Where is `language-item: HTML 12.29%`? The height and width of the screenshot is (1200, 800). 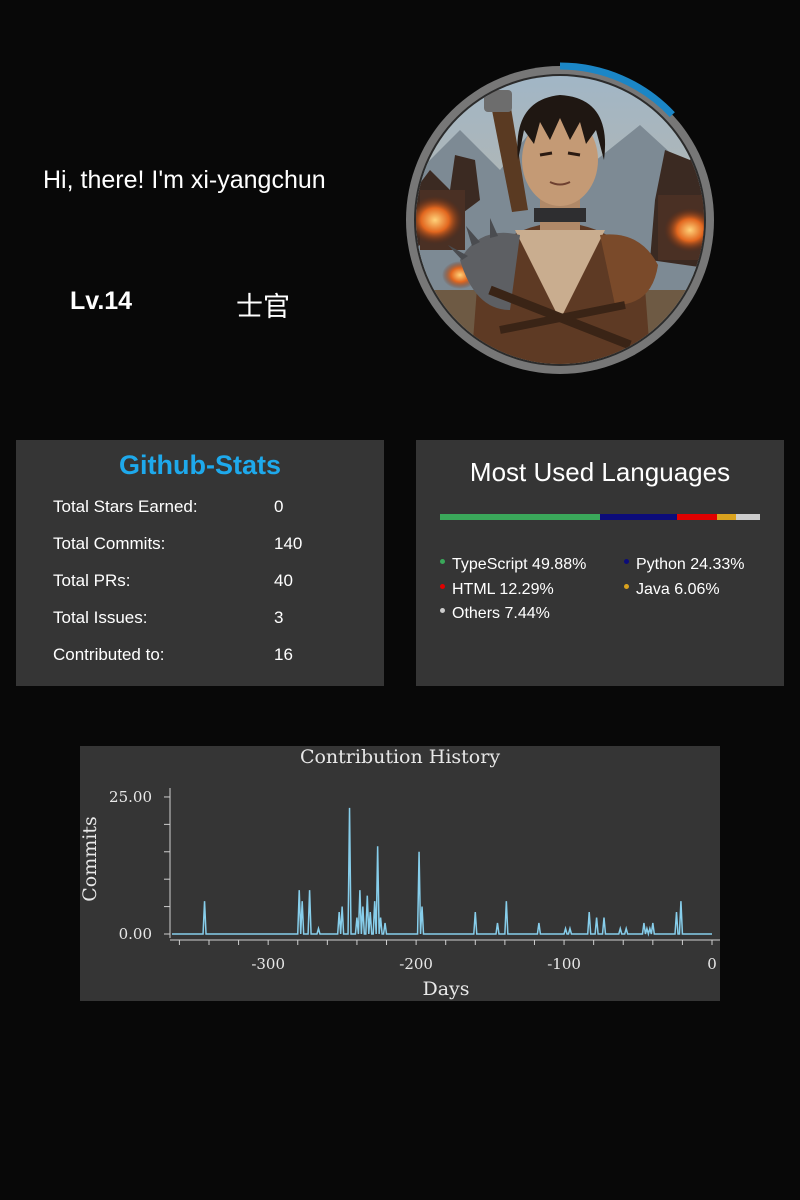 language-item: HTML 12.29% is located at coordinates (497, 590).